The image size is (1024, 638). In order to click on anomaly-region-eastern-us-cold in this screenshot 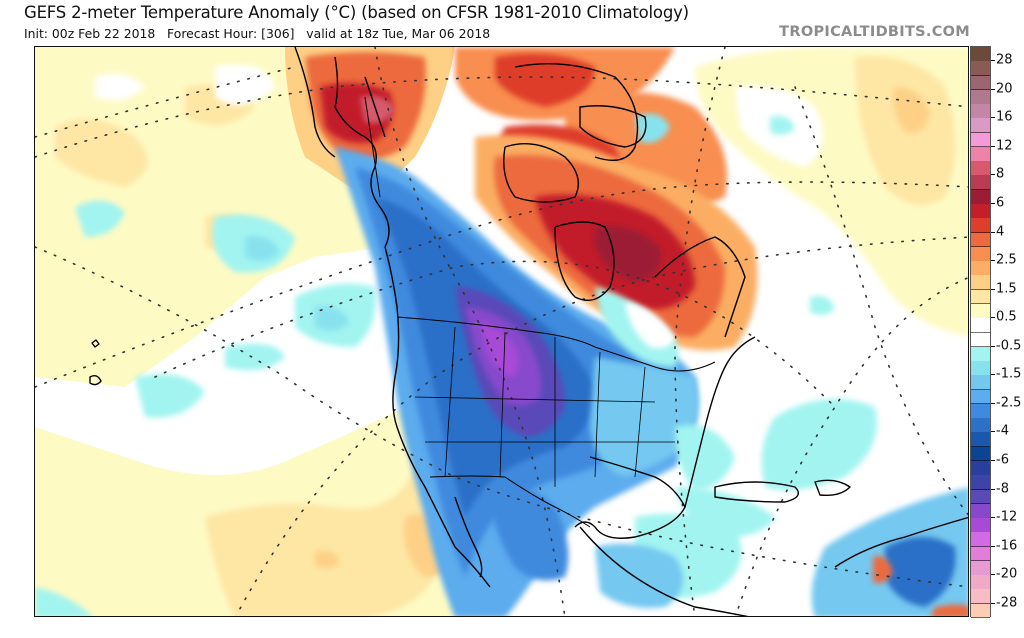, I will do `click(644, 417)`.